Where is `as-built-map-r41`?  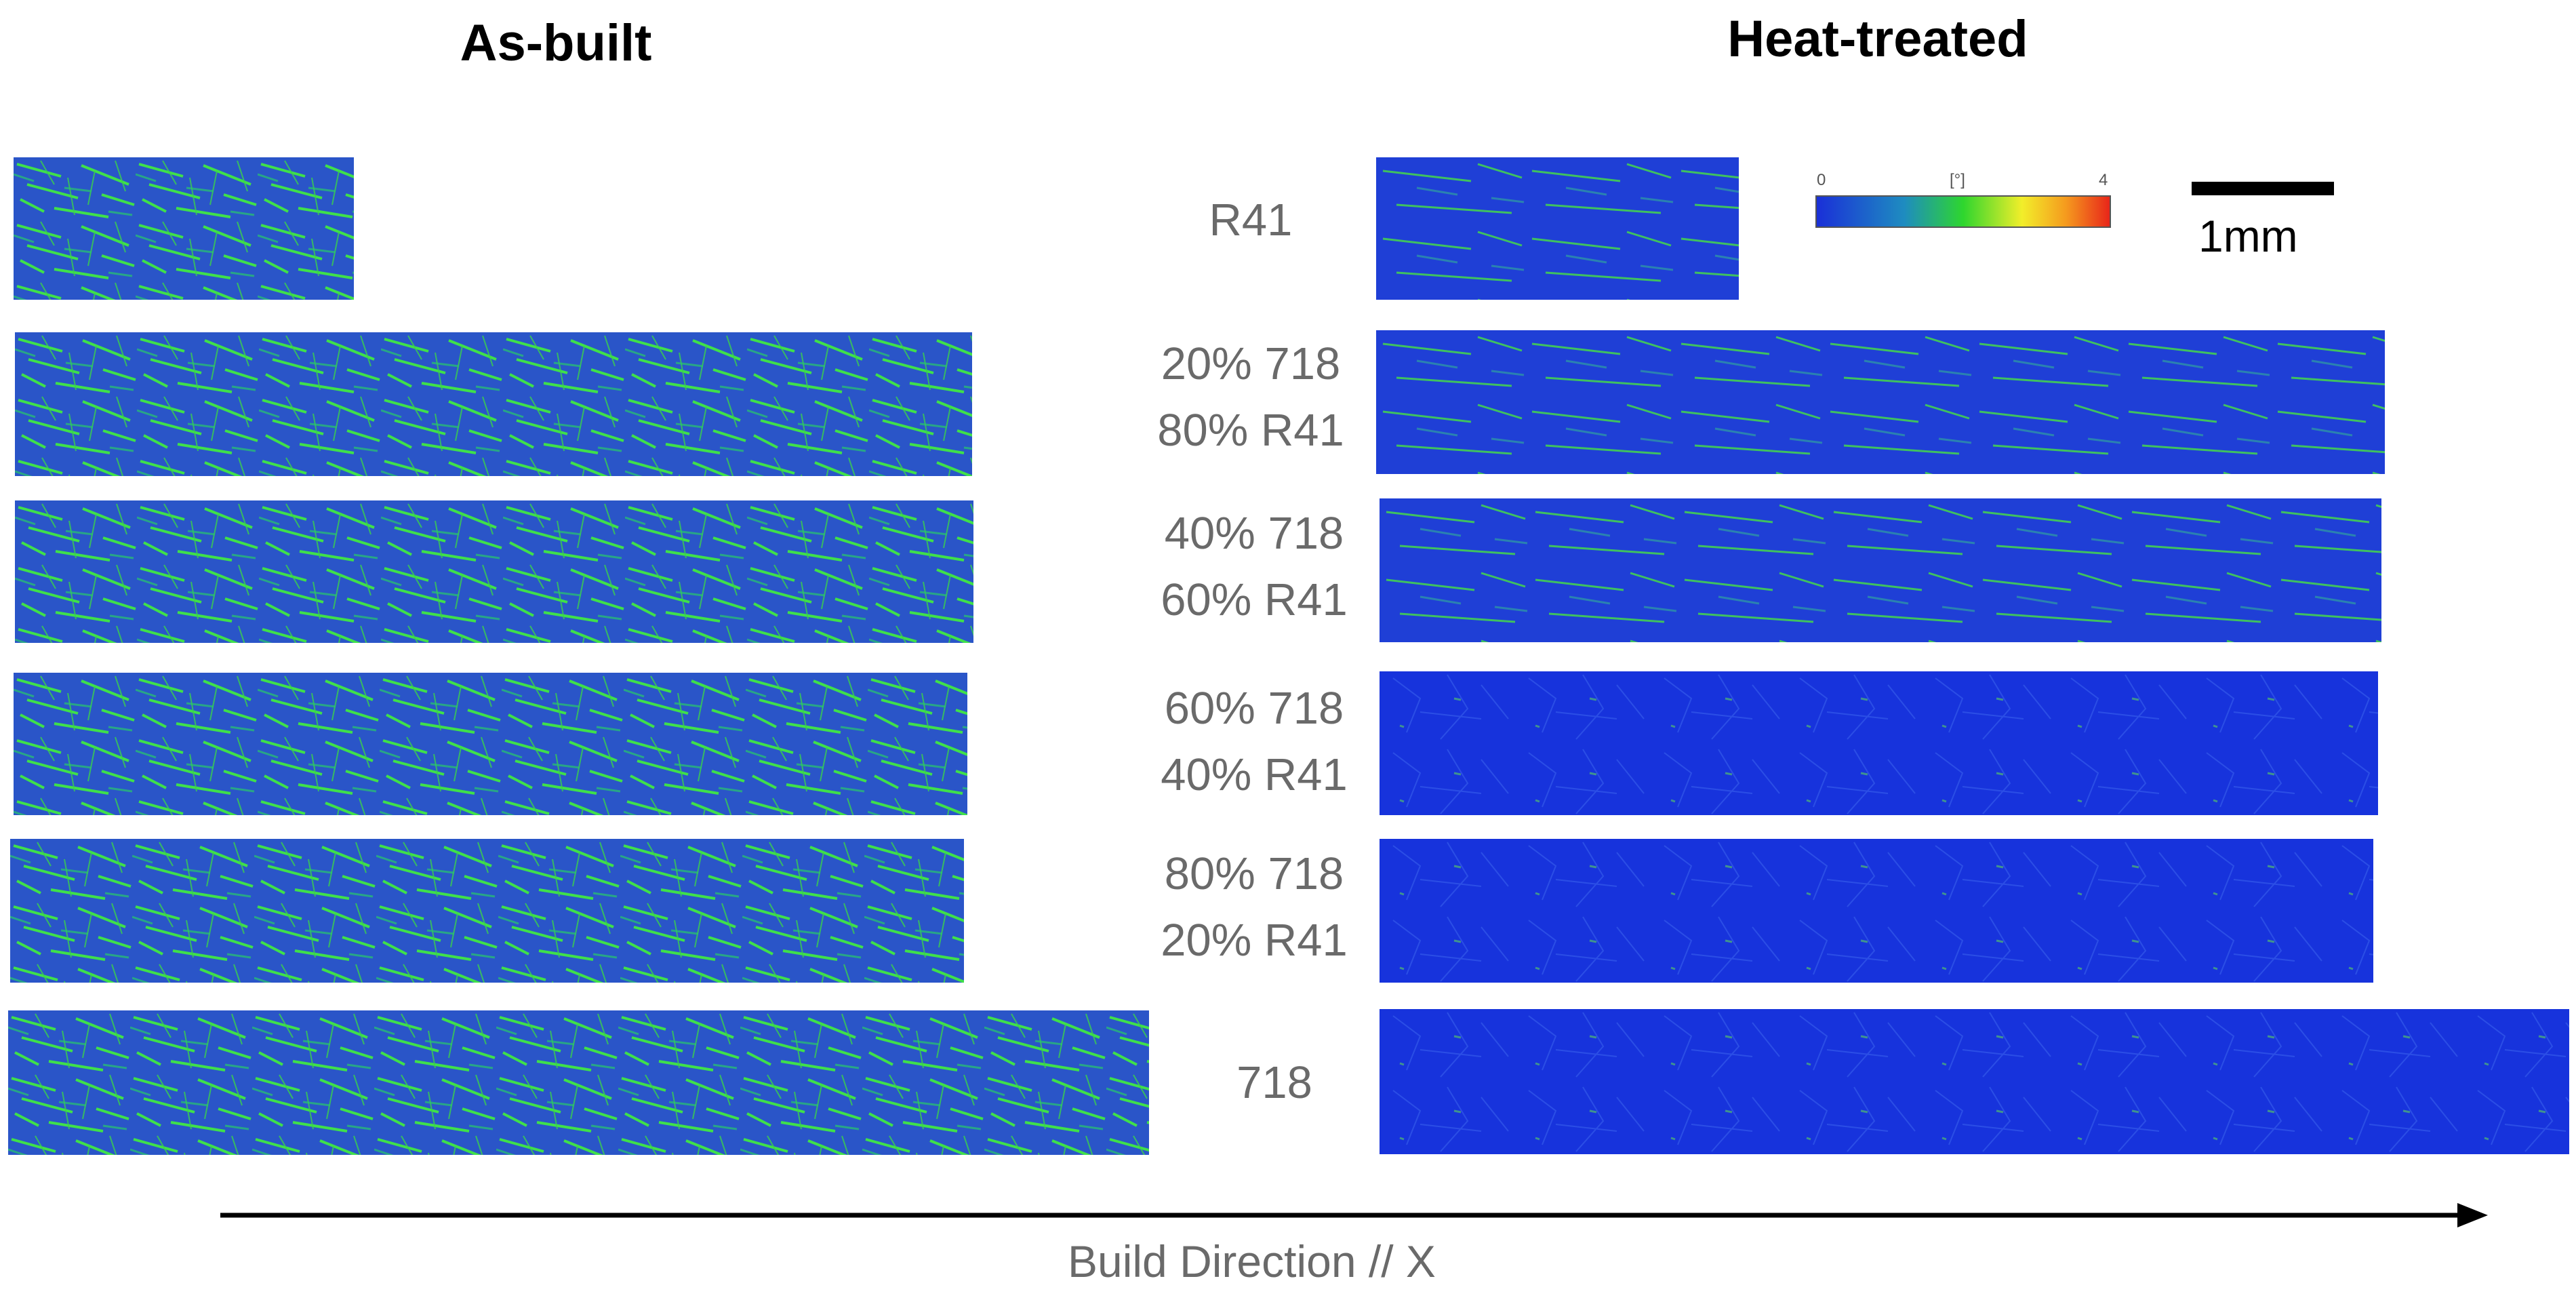 as-built-map-r41 is located at coordinates (184, 229).